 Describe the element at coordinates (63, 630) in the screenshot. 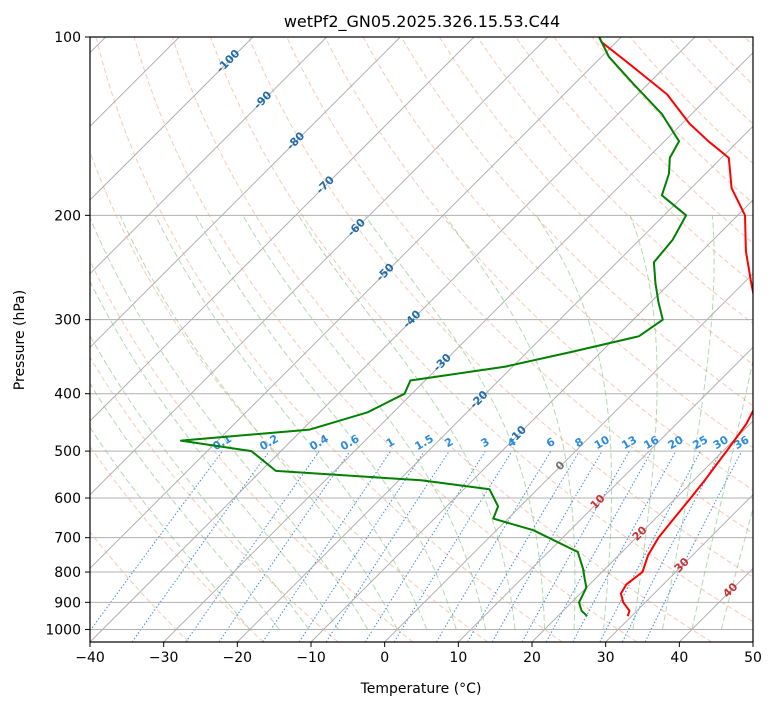

I see `y-tick-label: 1000` at that location.